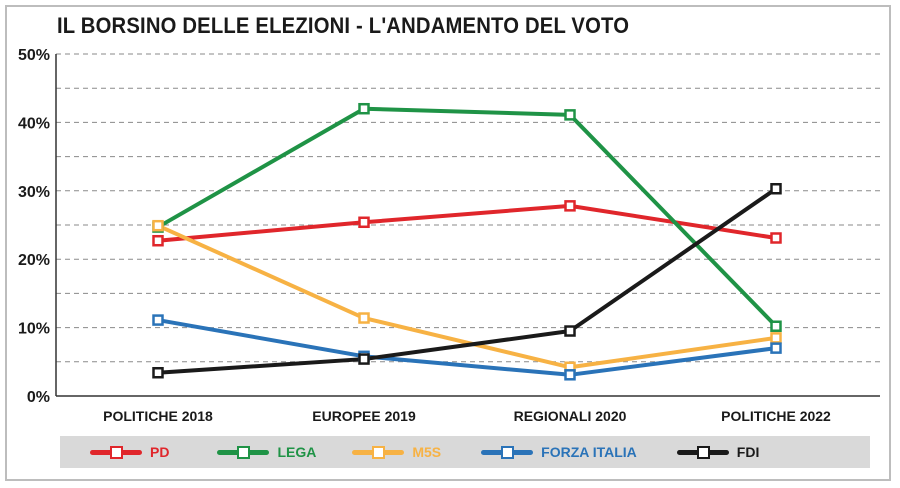  I want to click on x-tick-label: REGIONALI 2020, so click(570, 416).